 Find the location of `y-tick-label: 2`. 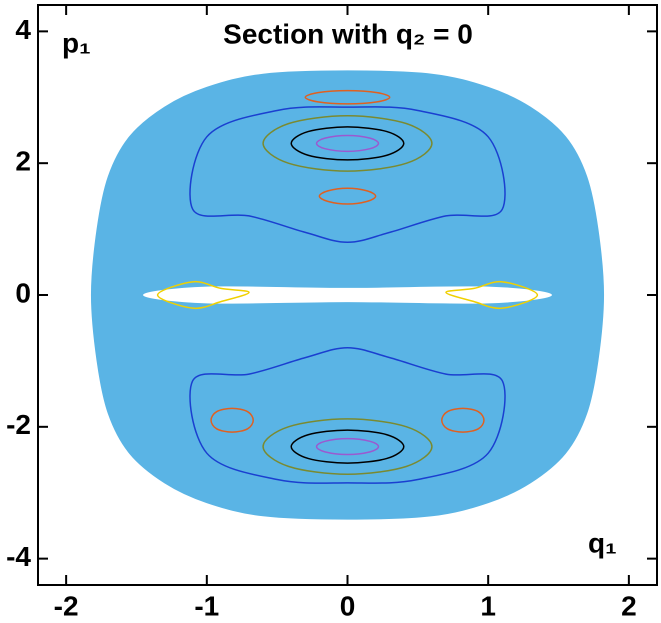

y-tick-label: 2 is located at coordinates (23, 161).